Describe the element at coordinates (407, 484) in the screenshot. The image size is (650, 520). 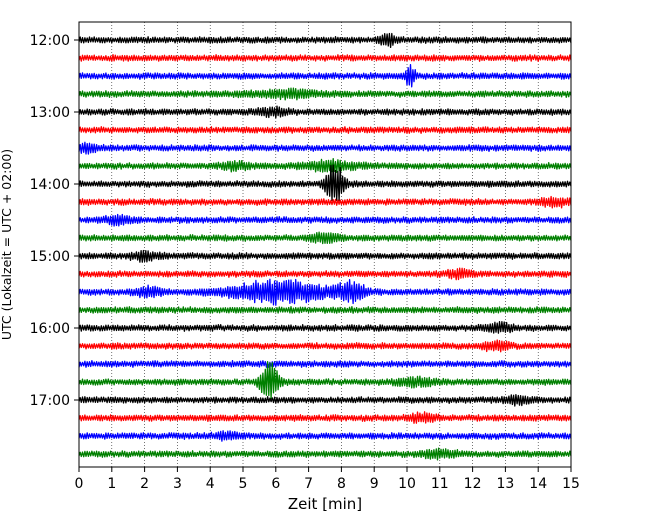
I see `x-tick-label-10: 10` at that location.